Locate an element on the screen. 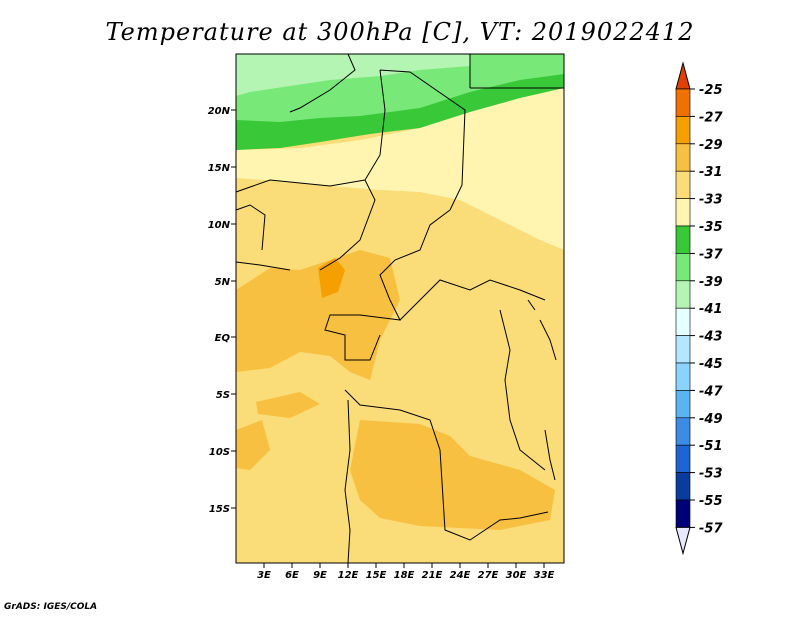  longitude-axis: 3E 6E 9E 12E 15E 18E 21E 24E 27E 30E 33E is located at coordinates (406, 572).